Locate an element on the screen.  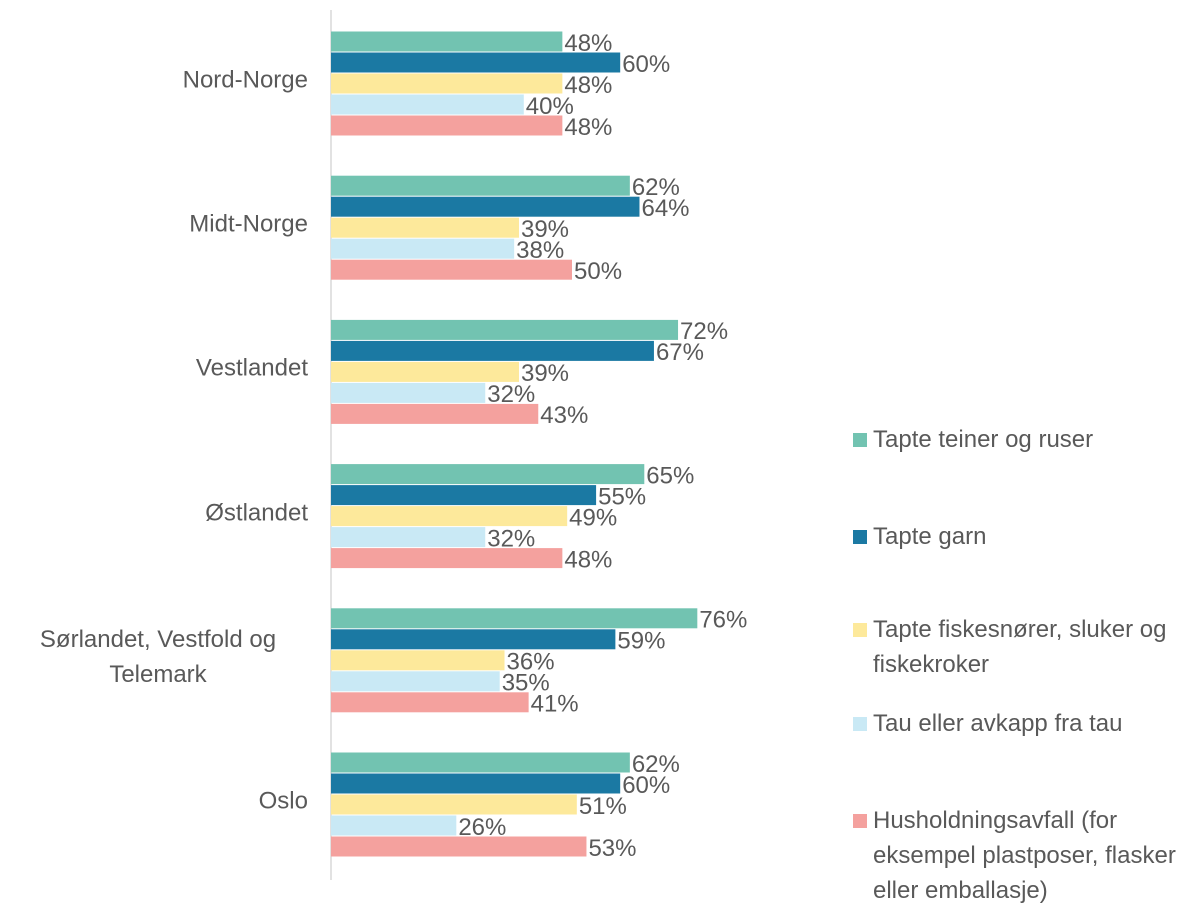
legend-item: Tapte garn is located at coordinates (1026, 536).